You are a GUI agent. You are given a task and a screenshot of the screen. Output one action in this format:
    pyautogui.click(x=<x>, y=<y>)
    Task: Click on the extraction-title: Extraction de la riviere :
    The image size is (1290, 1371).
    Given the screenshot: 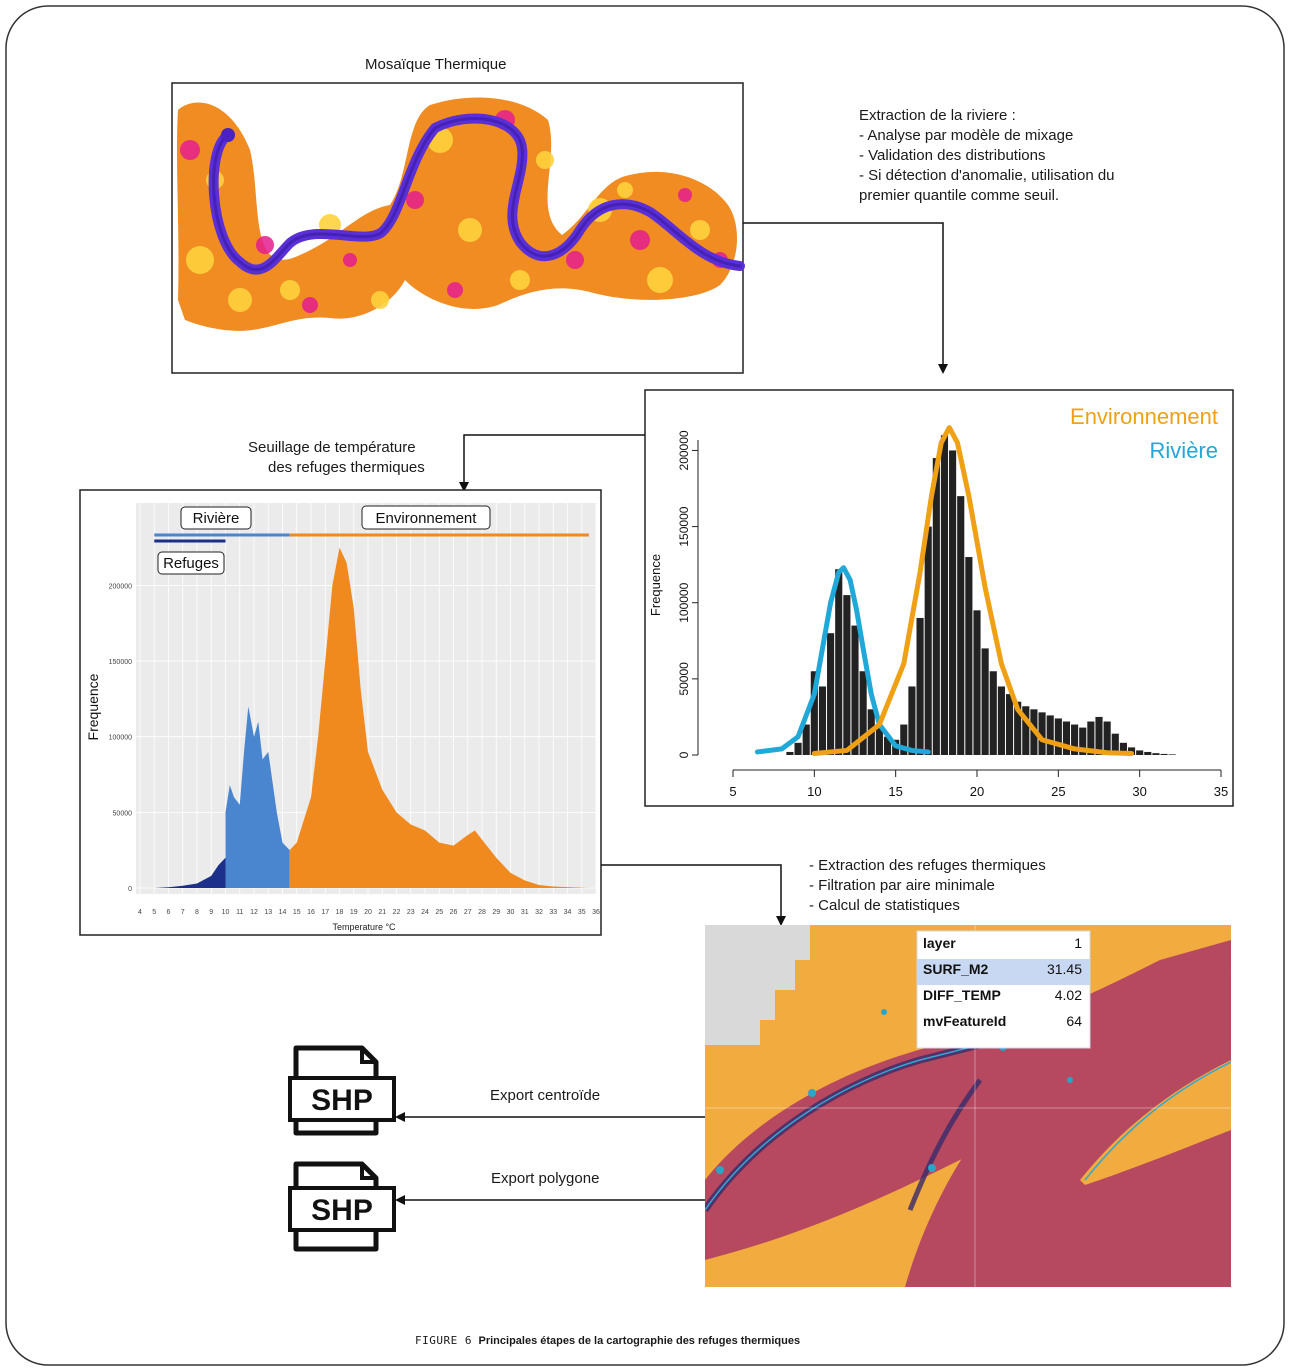 What is the action you would take?
    pyautogui.click(x=937, y=115)
    